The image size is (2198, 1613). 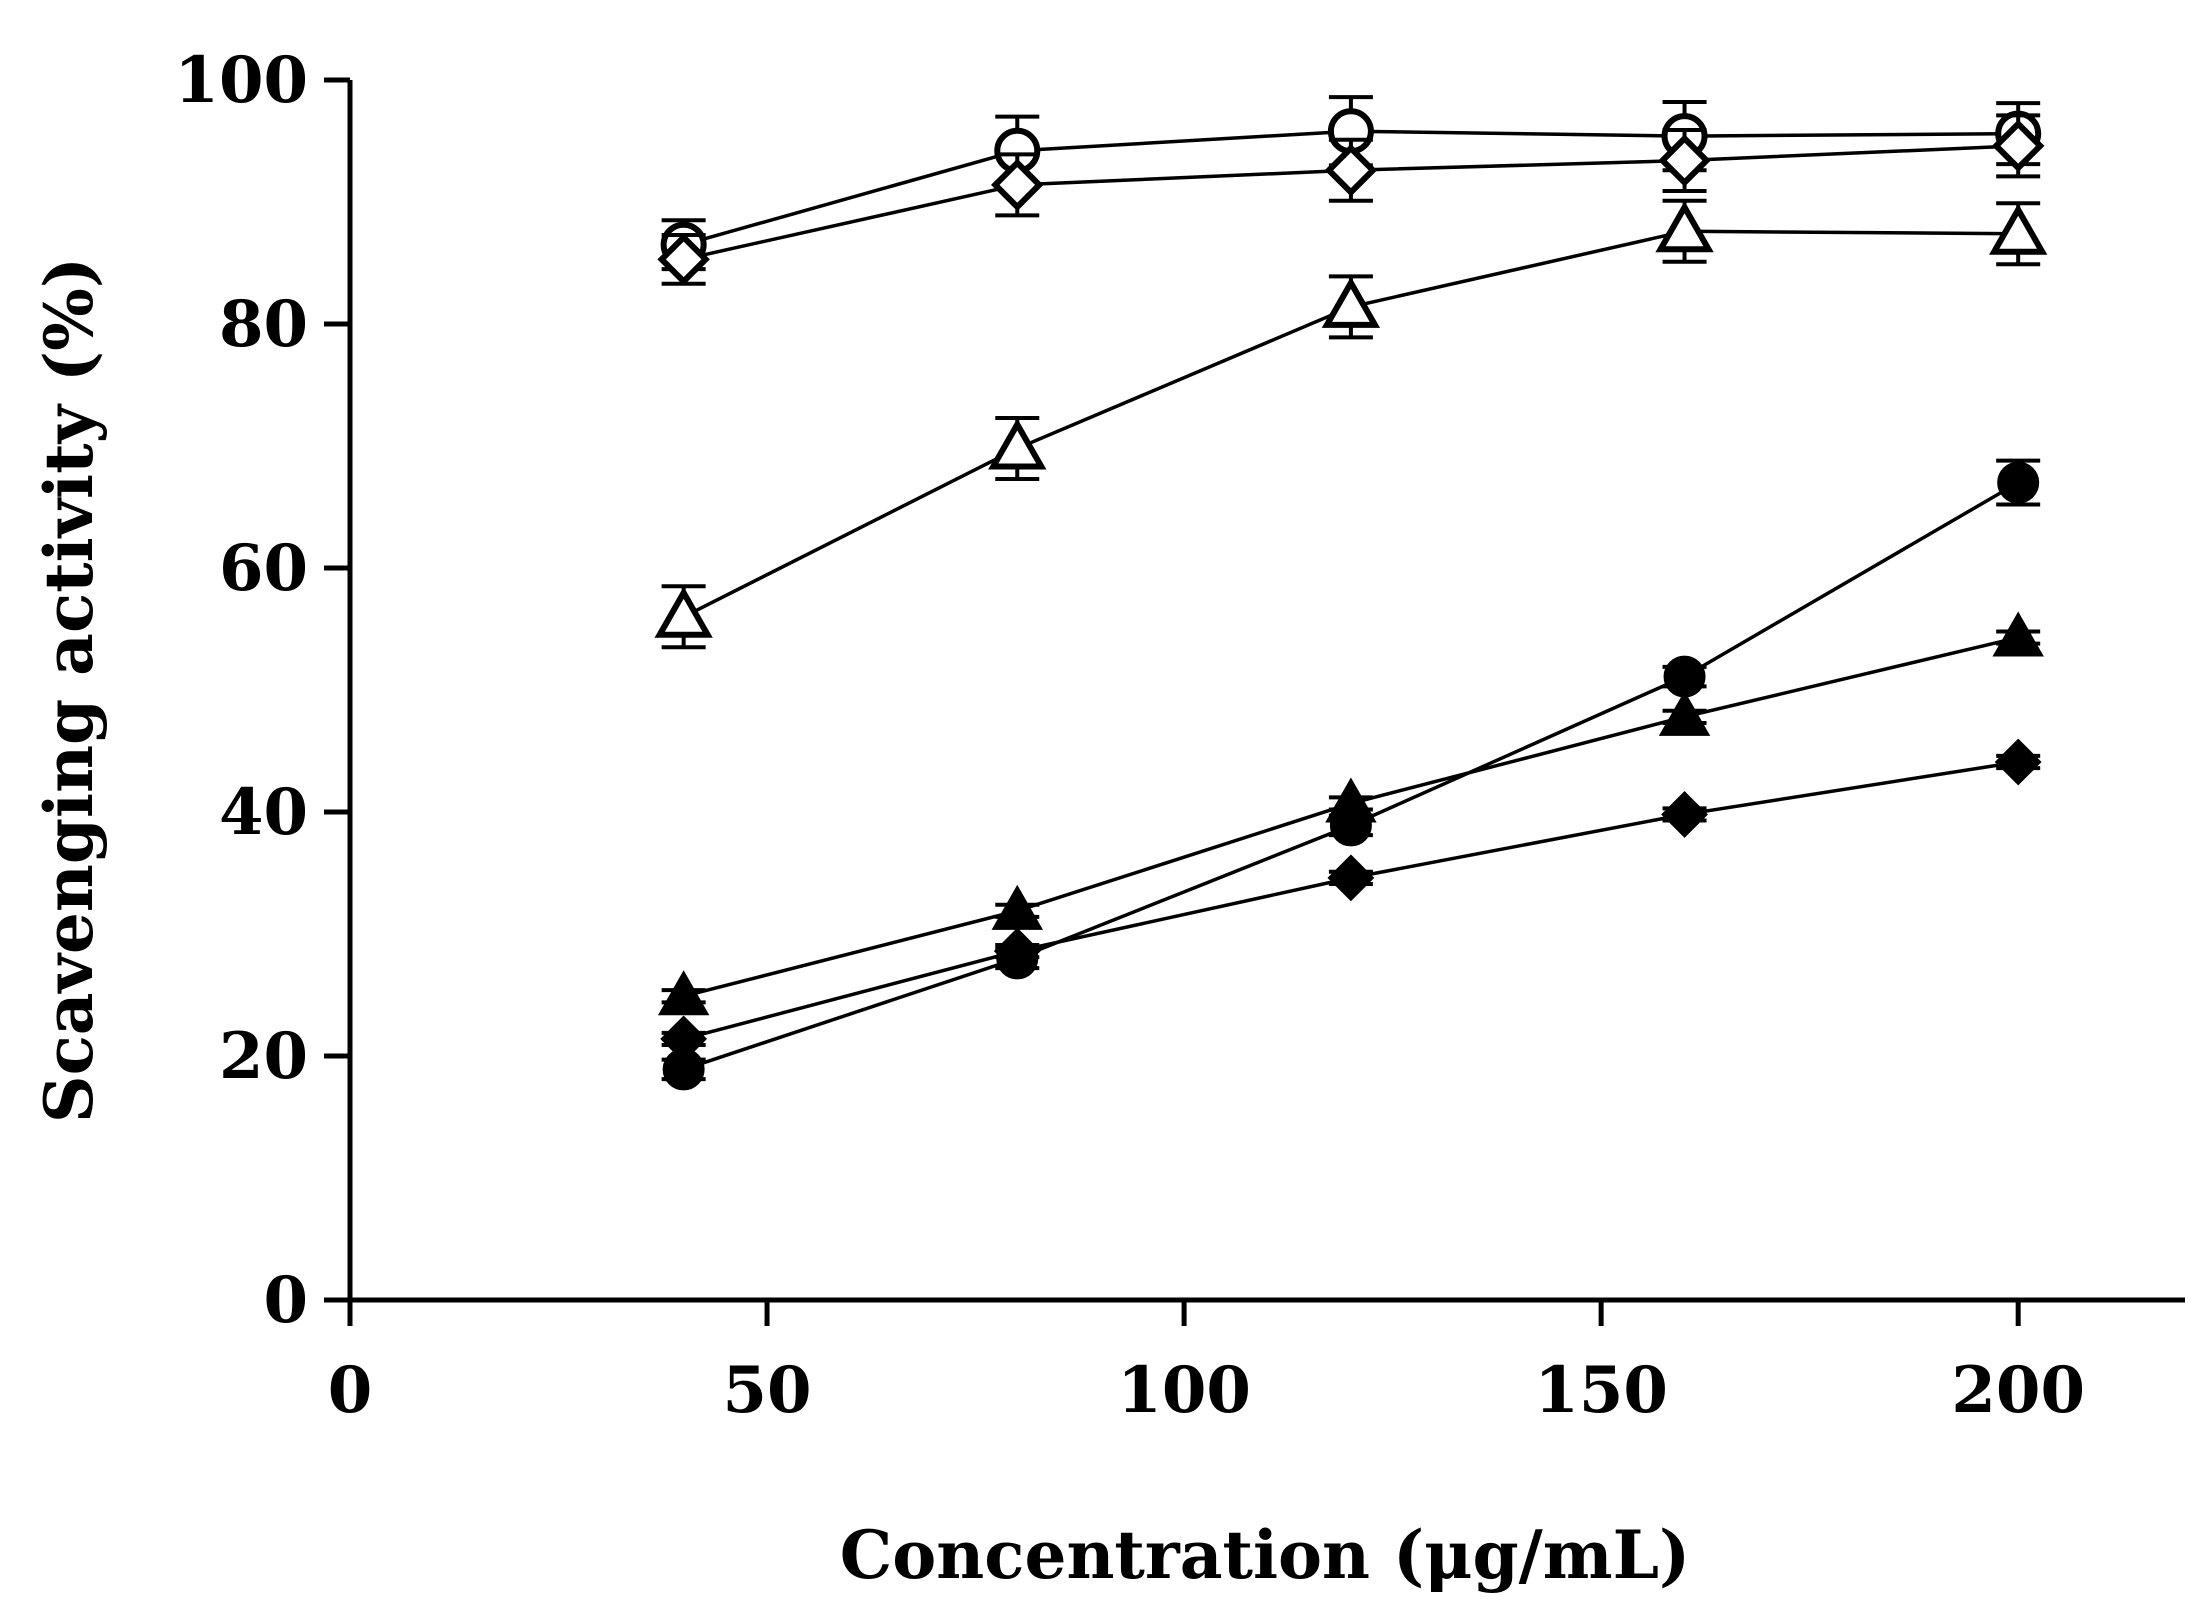 I want to click on x-tick-label: 200, so click(x=2018, y=1390).